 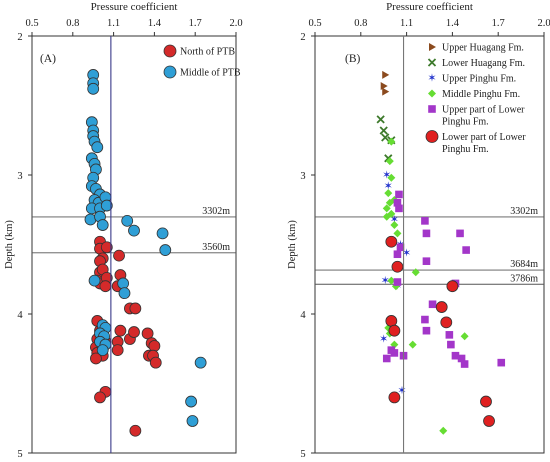 I want to click on legend-label: Upper part of Lower Pinghu Fm., so click(x=483, y=116).